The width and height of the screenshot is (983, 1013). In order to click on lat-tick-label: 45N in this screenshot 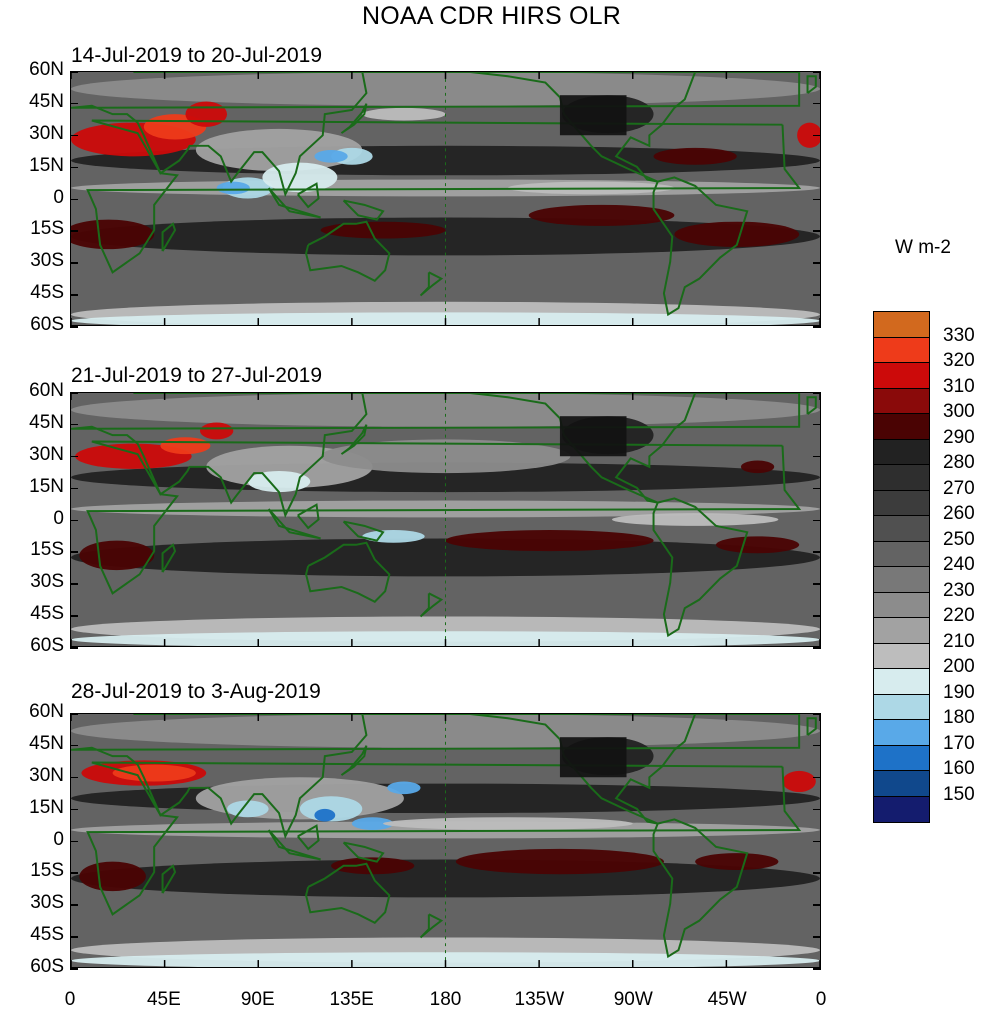, I will do `click(46, 743)`.